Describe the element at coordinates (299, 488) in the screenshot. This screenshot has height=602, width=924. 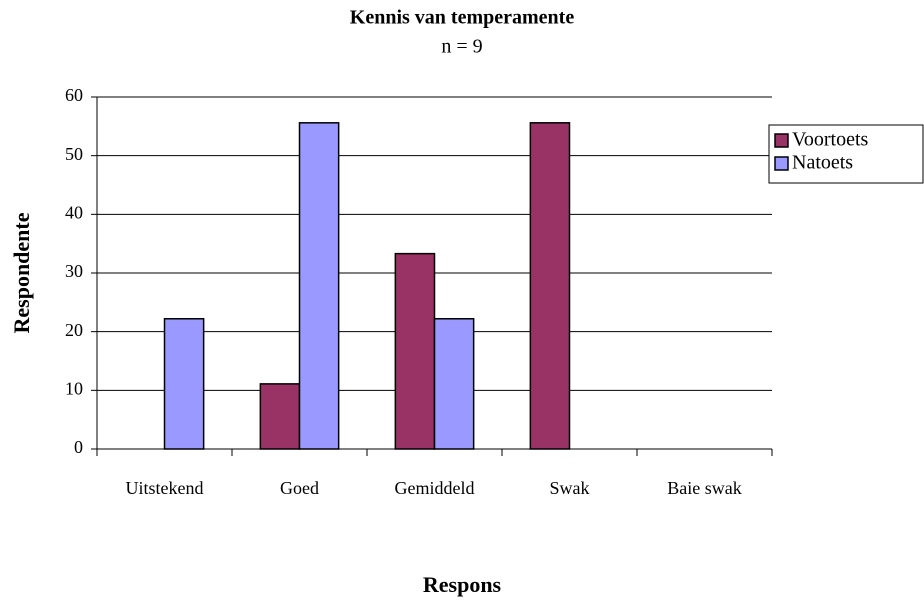
I see `x-tick-label: Goed` at that location.